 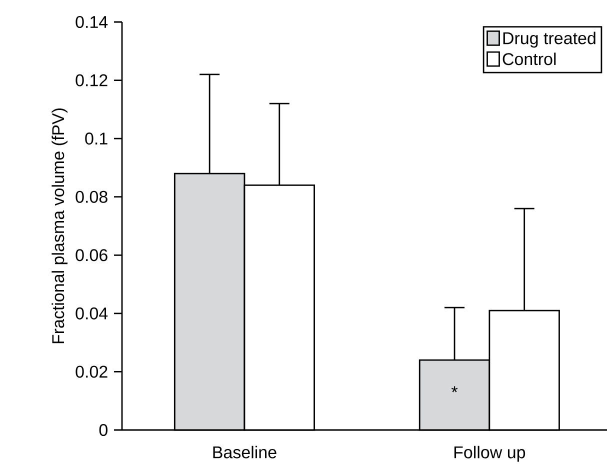 I want to click on annotation: *, so click(x=454, y=389).